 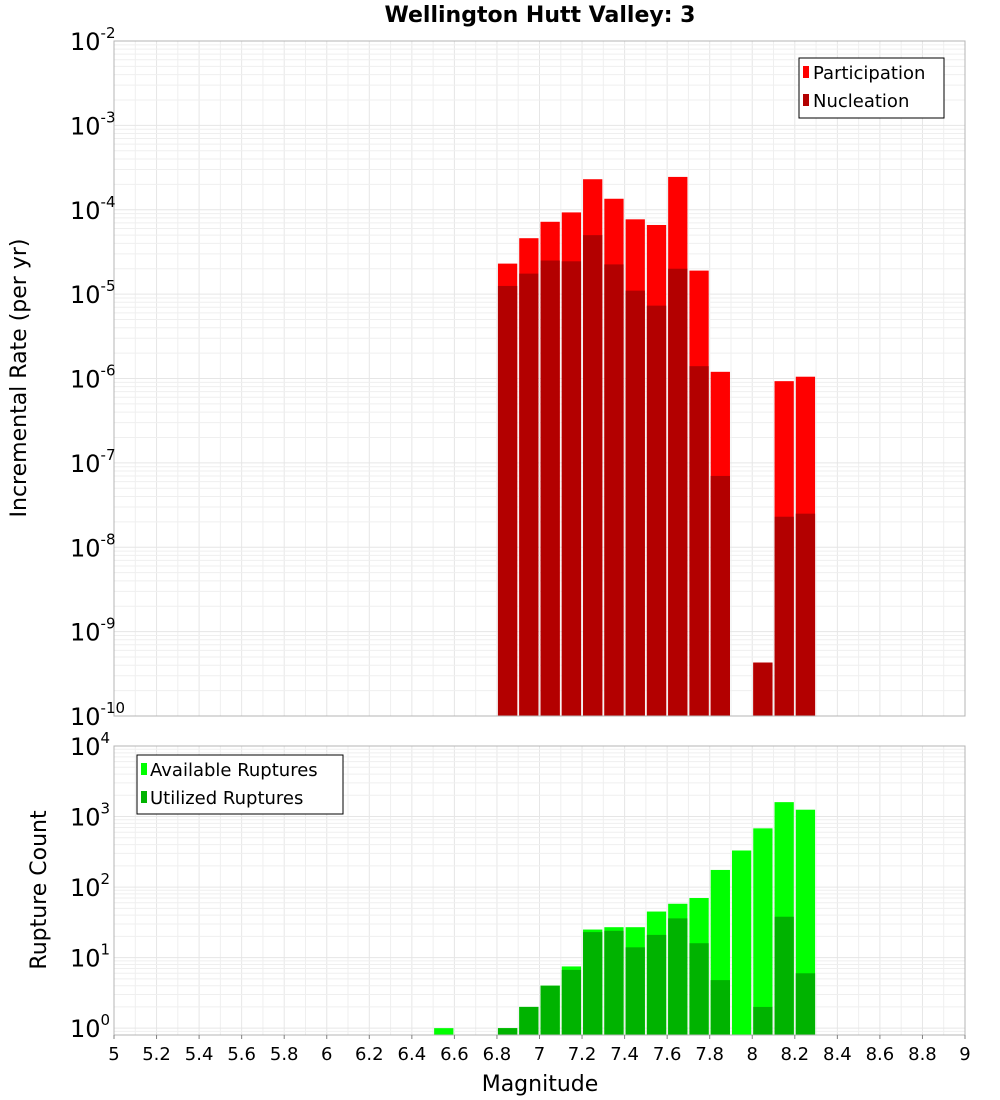 What do you see at coordinates (97, 715) in the screenshot?
I see `top-y-tick-label: 10⁻¹⁰` at bounding box center [97, 715].